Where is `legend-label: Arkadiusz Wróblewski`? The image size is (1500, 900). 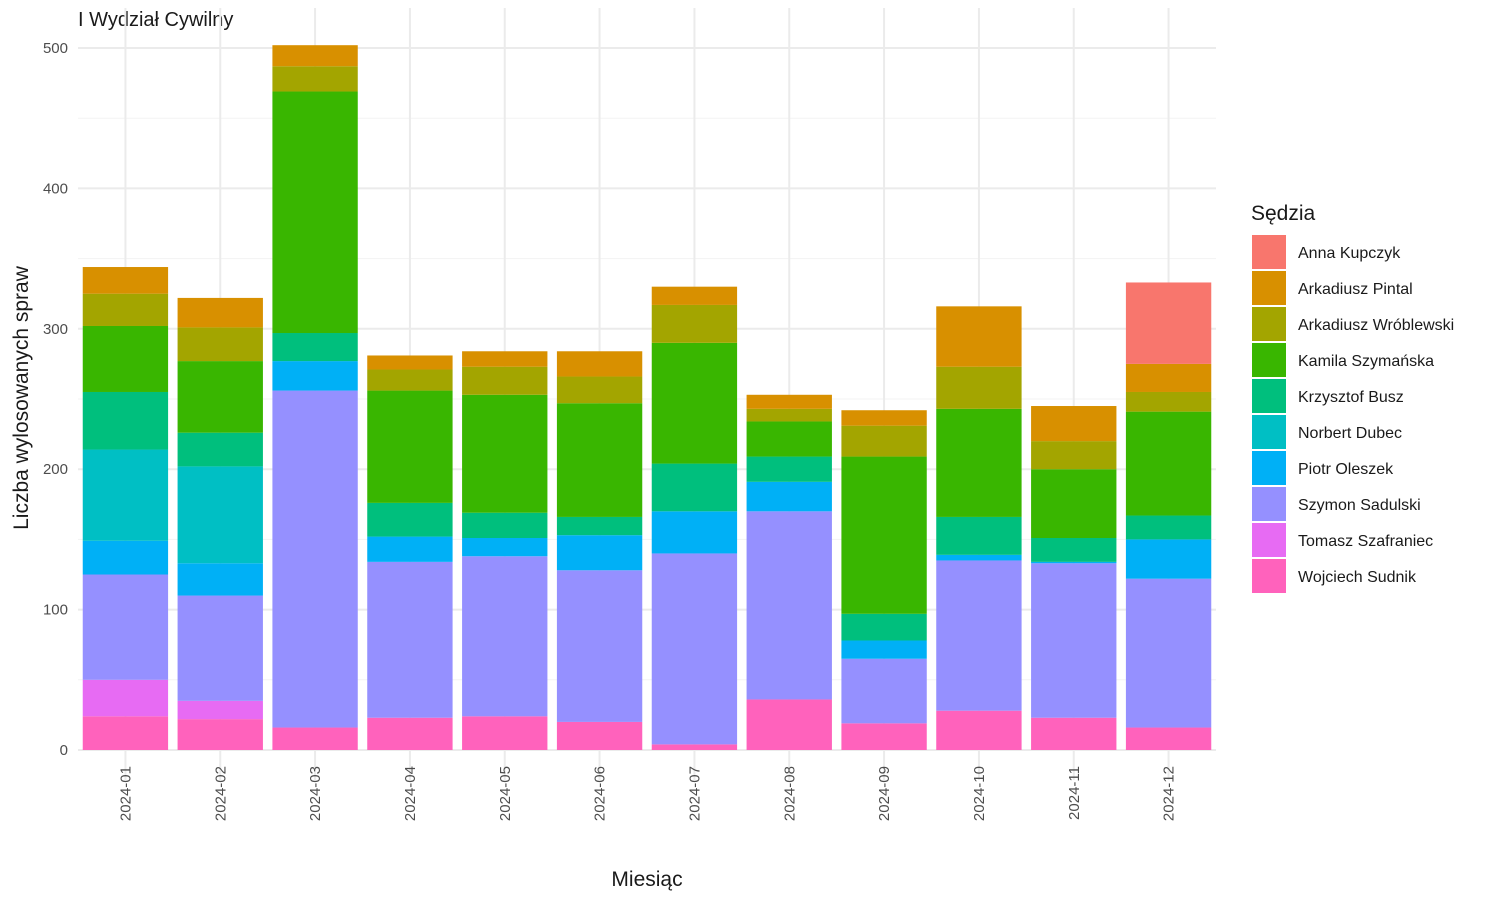
legend-label: Arkadiusz Wróblewski is located at coordinates (1376, 325).